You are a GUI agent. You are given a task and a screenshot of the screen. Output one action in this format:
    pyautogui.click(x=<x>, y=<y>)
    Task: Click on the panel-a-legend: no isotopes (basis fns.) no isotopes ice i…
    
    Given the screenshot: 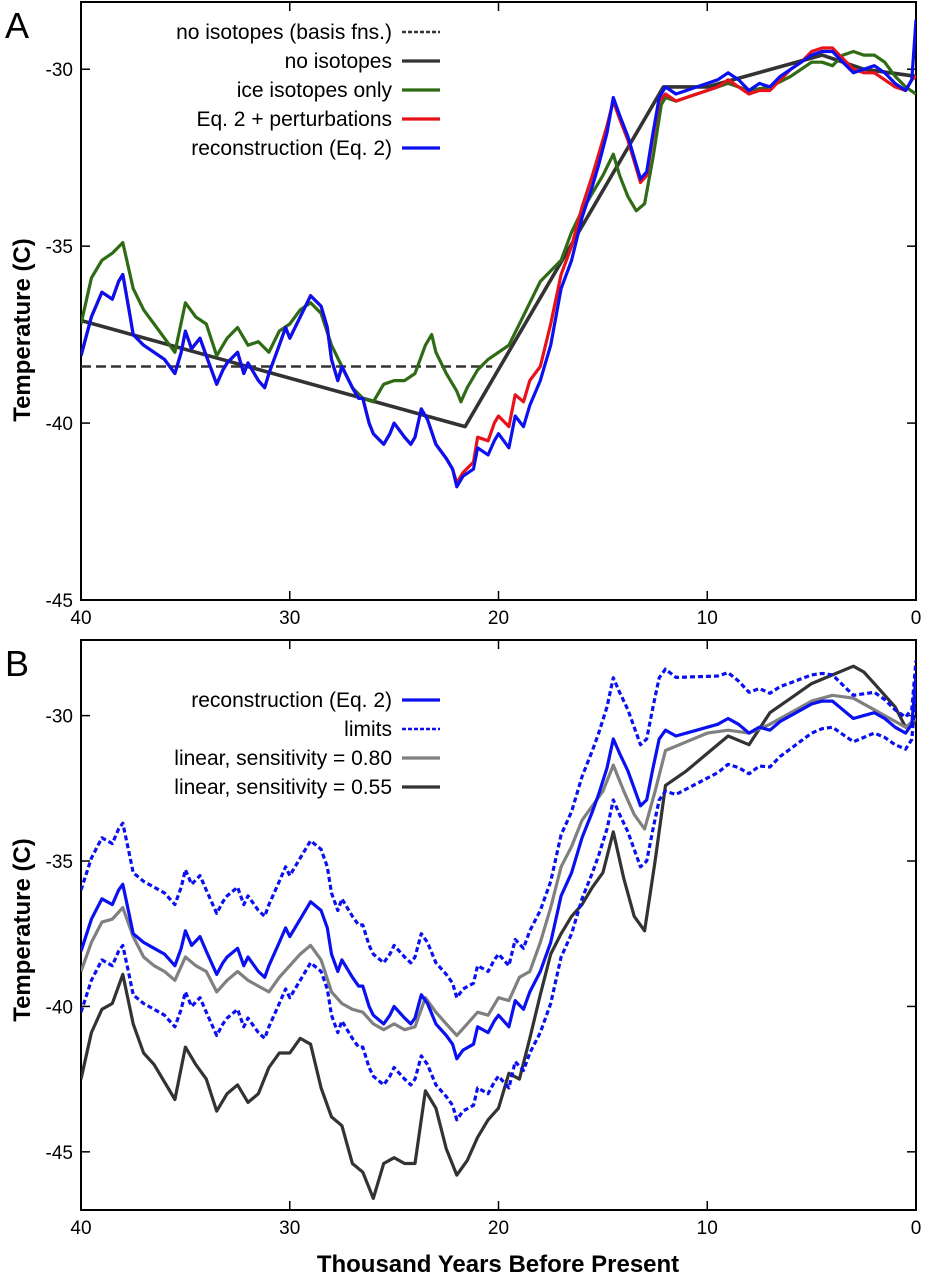 What is the action you would take?
    pyautogui.click(x=308, y=90)
    